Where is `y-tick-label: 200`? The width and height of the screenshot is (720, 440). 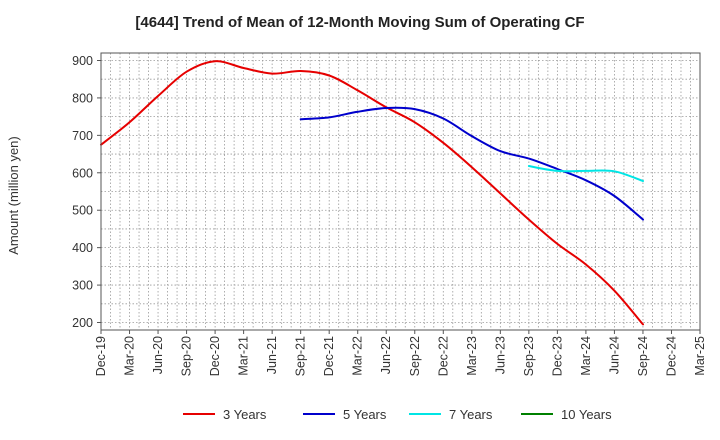 y-tick-label: 200 is located at coordinates (82, 323).